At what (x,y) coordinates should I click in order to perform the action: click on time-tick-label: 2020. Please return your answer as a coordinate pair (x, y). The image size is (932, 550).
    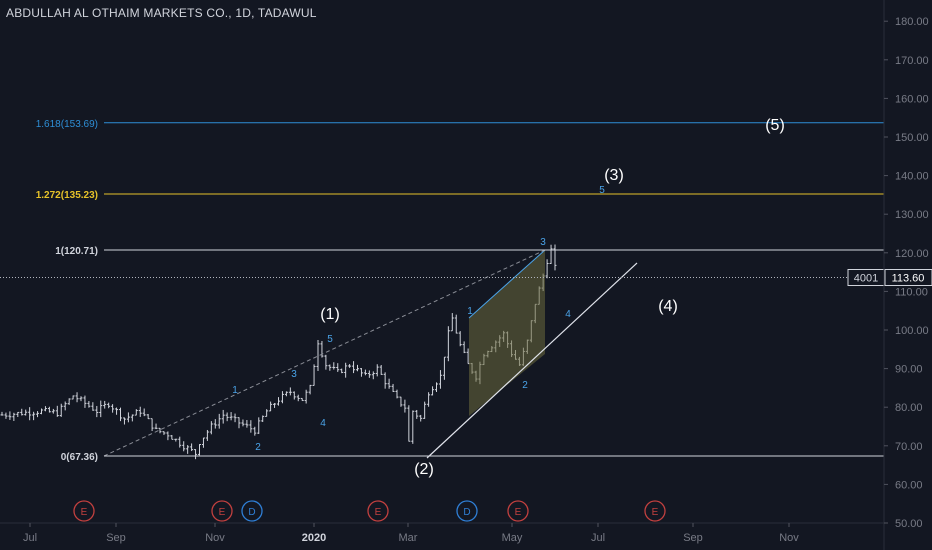
    Looking at the image, I should click on (314, 538).